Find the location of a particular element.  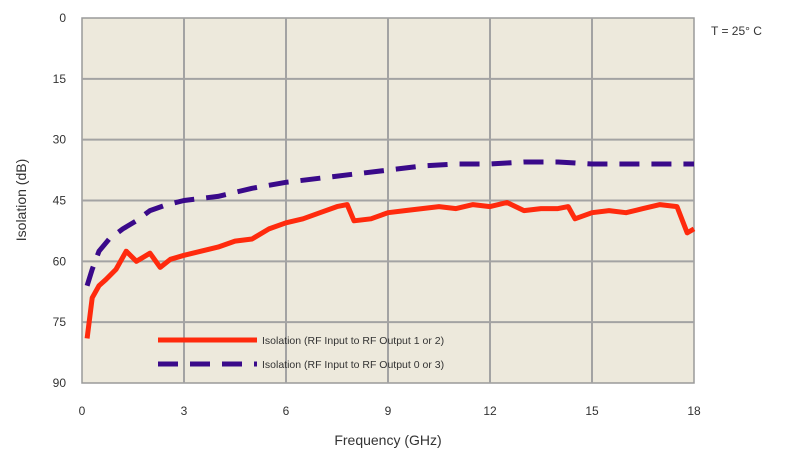

legend-label-series-2: Isolation (RF Input to RF Output 0 or 3) is located at coordinates (353, 365).